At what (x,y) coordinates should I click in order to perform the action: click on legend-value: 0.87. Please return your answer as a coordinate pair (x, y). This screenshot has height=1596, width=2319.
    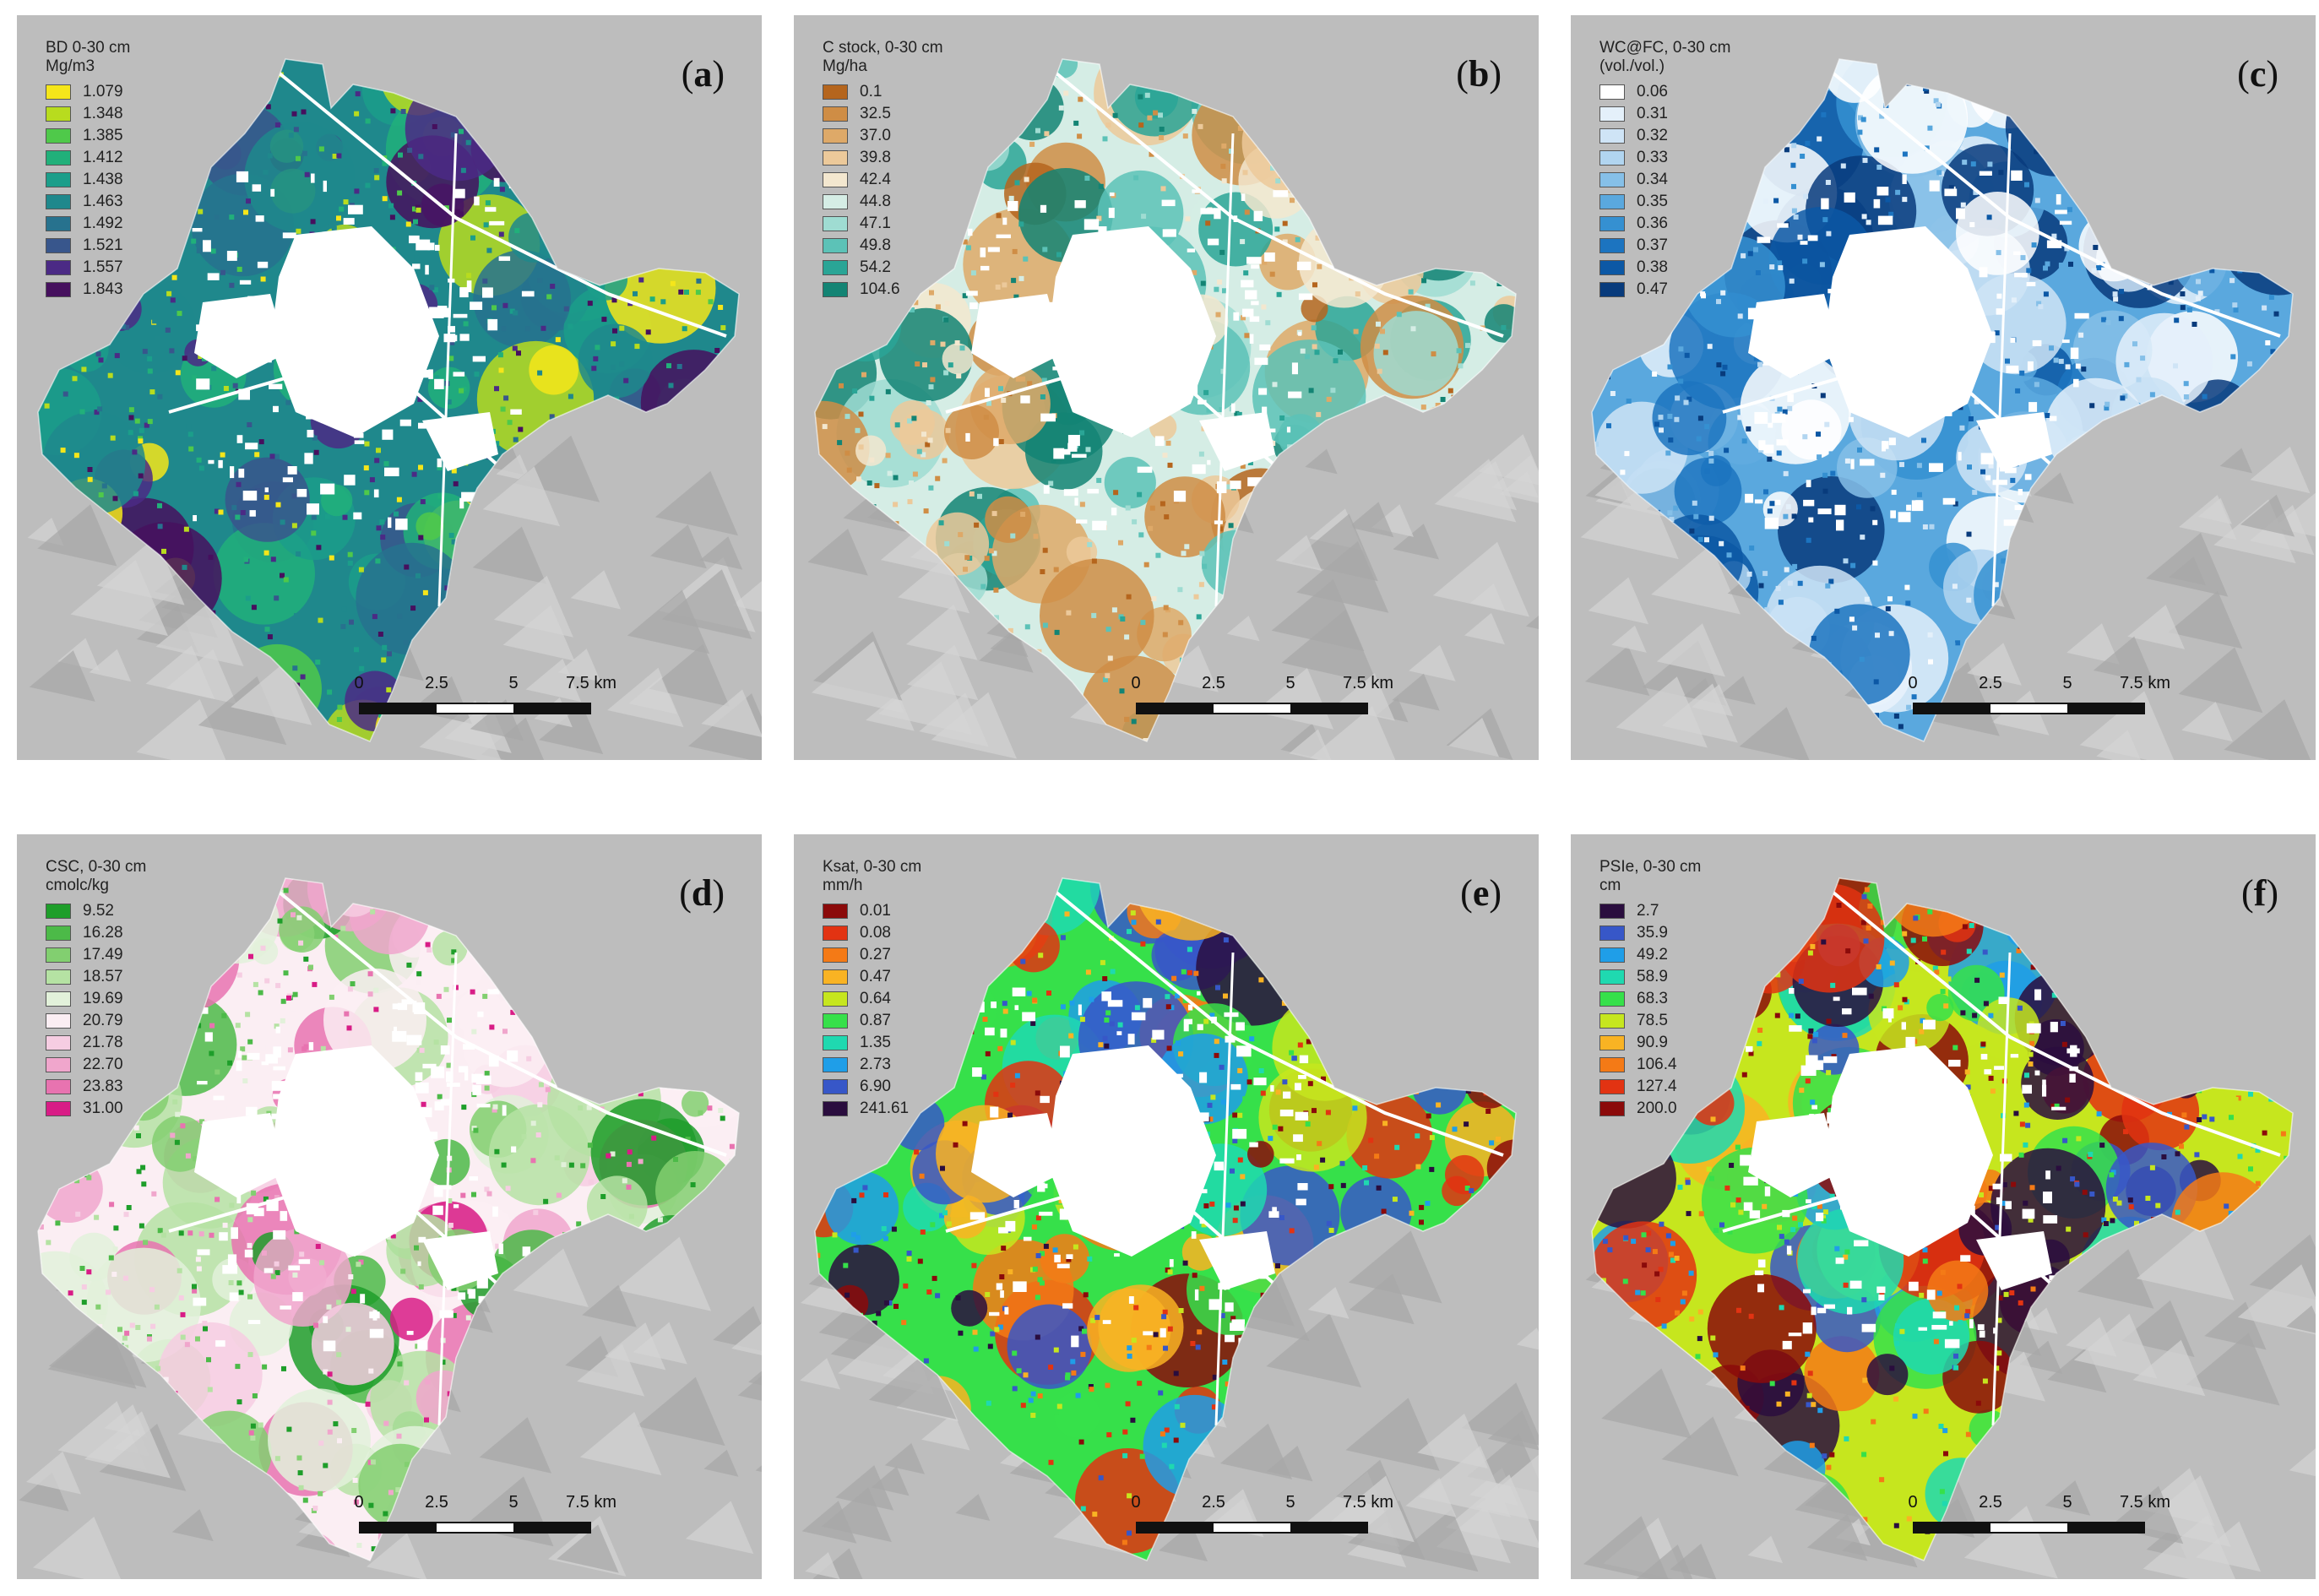
    Looking at the image, I should click on (875, 1020).